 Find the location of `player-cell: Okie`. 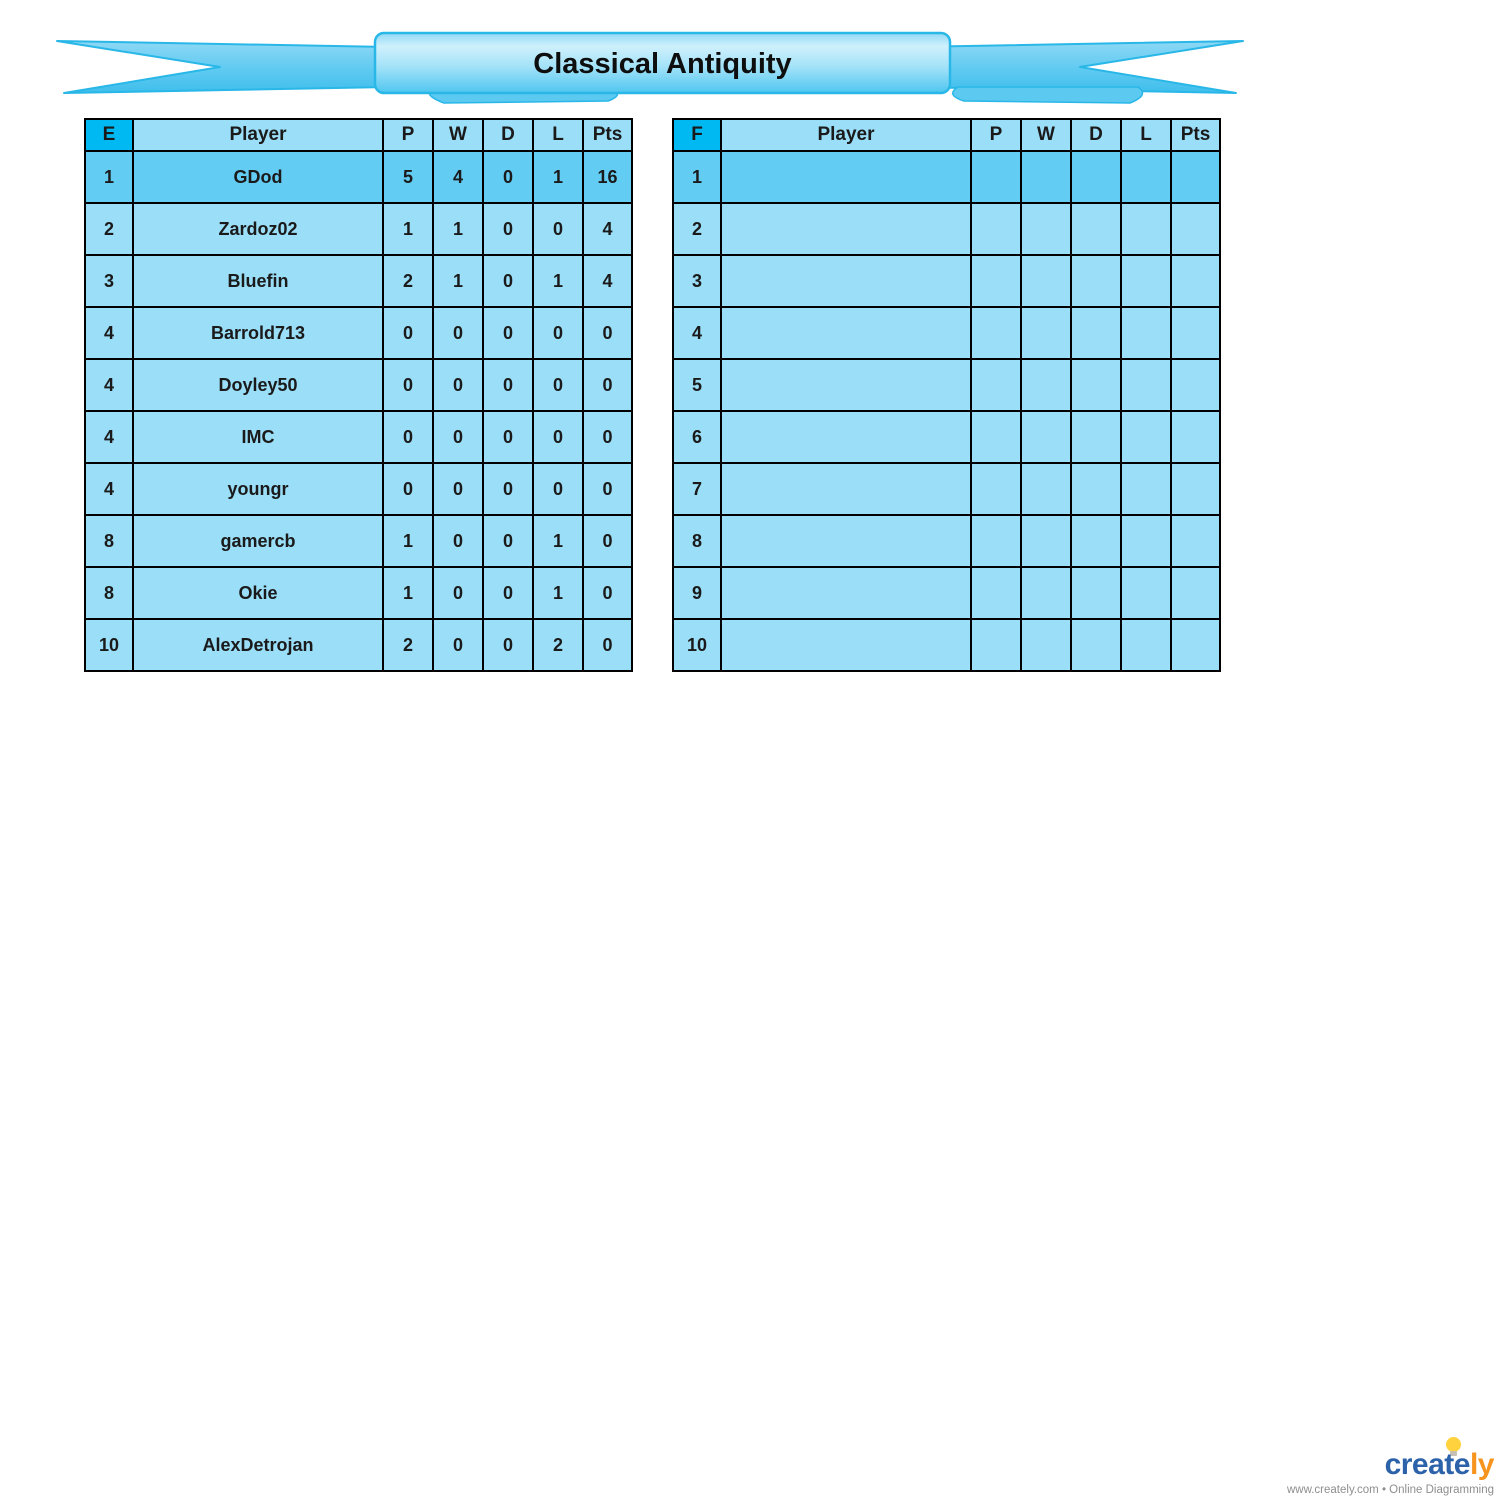

player-cell: Okie is located at coordinates (258, 593).